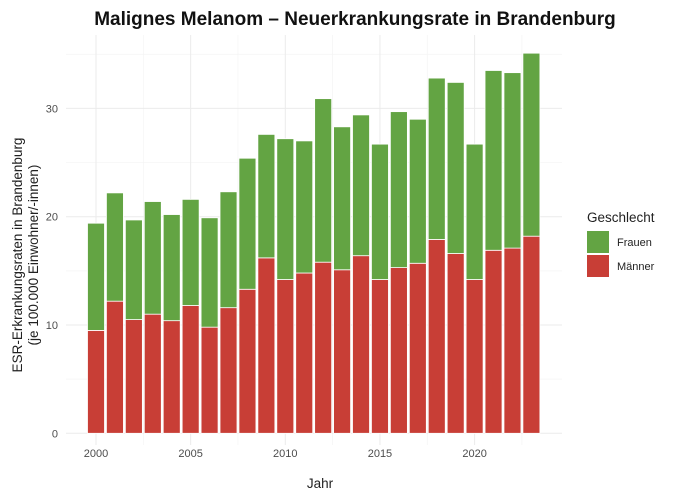 This screenshot has height=499, width=680. I want to click on bar-maenner-2005, so click(190, 369).